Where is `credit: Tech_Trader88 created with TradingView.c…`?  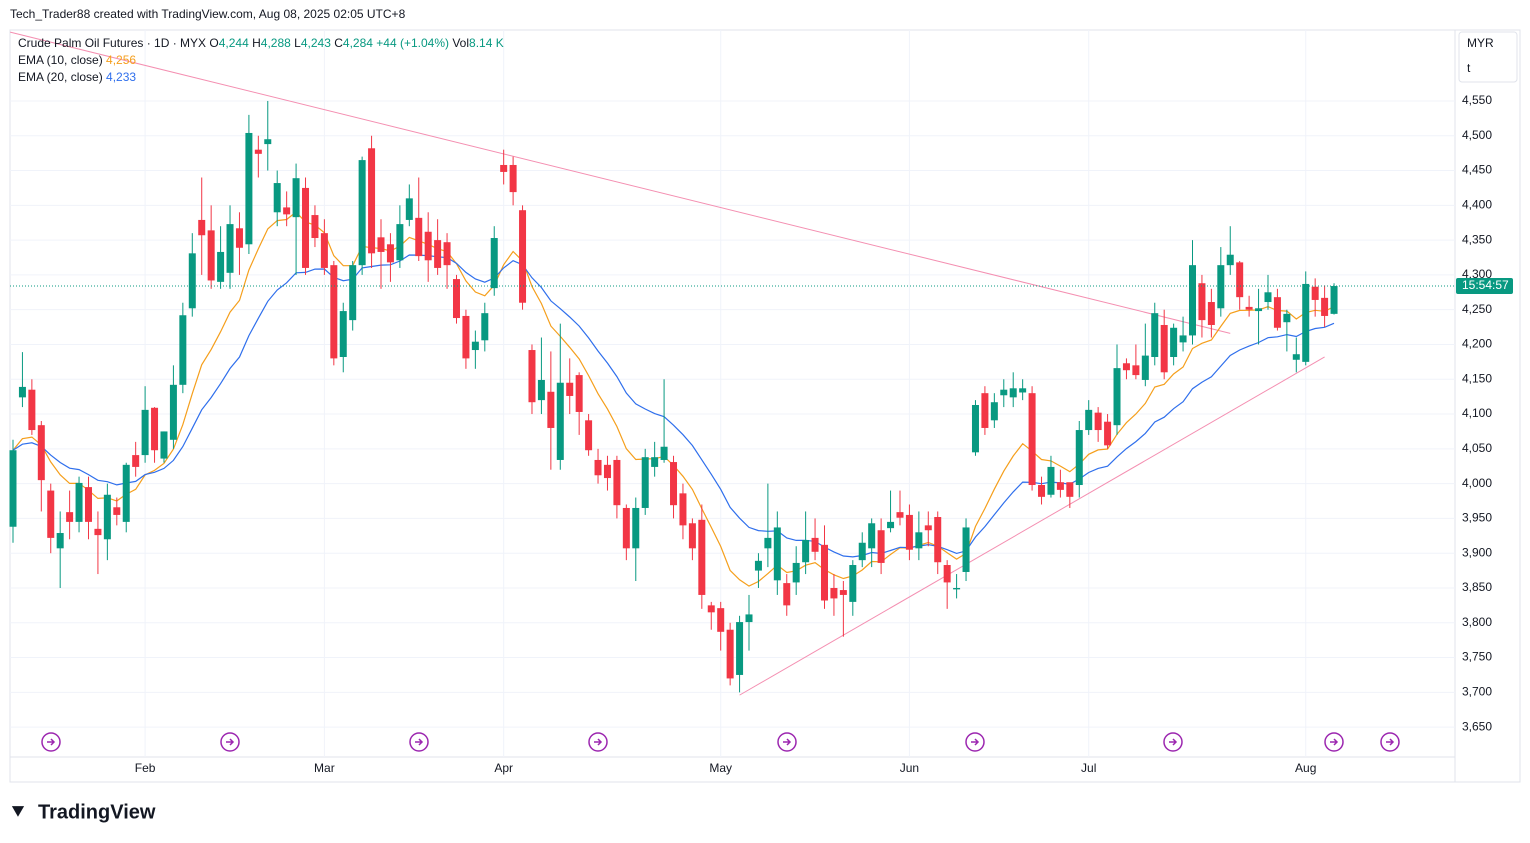 credit: Tech_Trader88 created with TradingView.c… is located at coordinates (208, 14).